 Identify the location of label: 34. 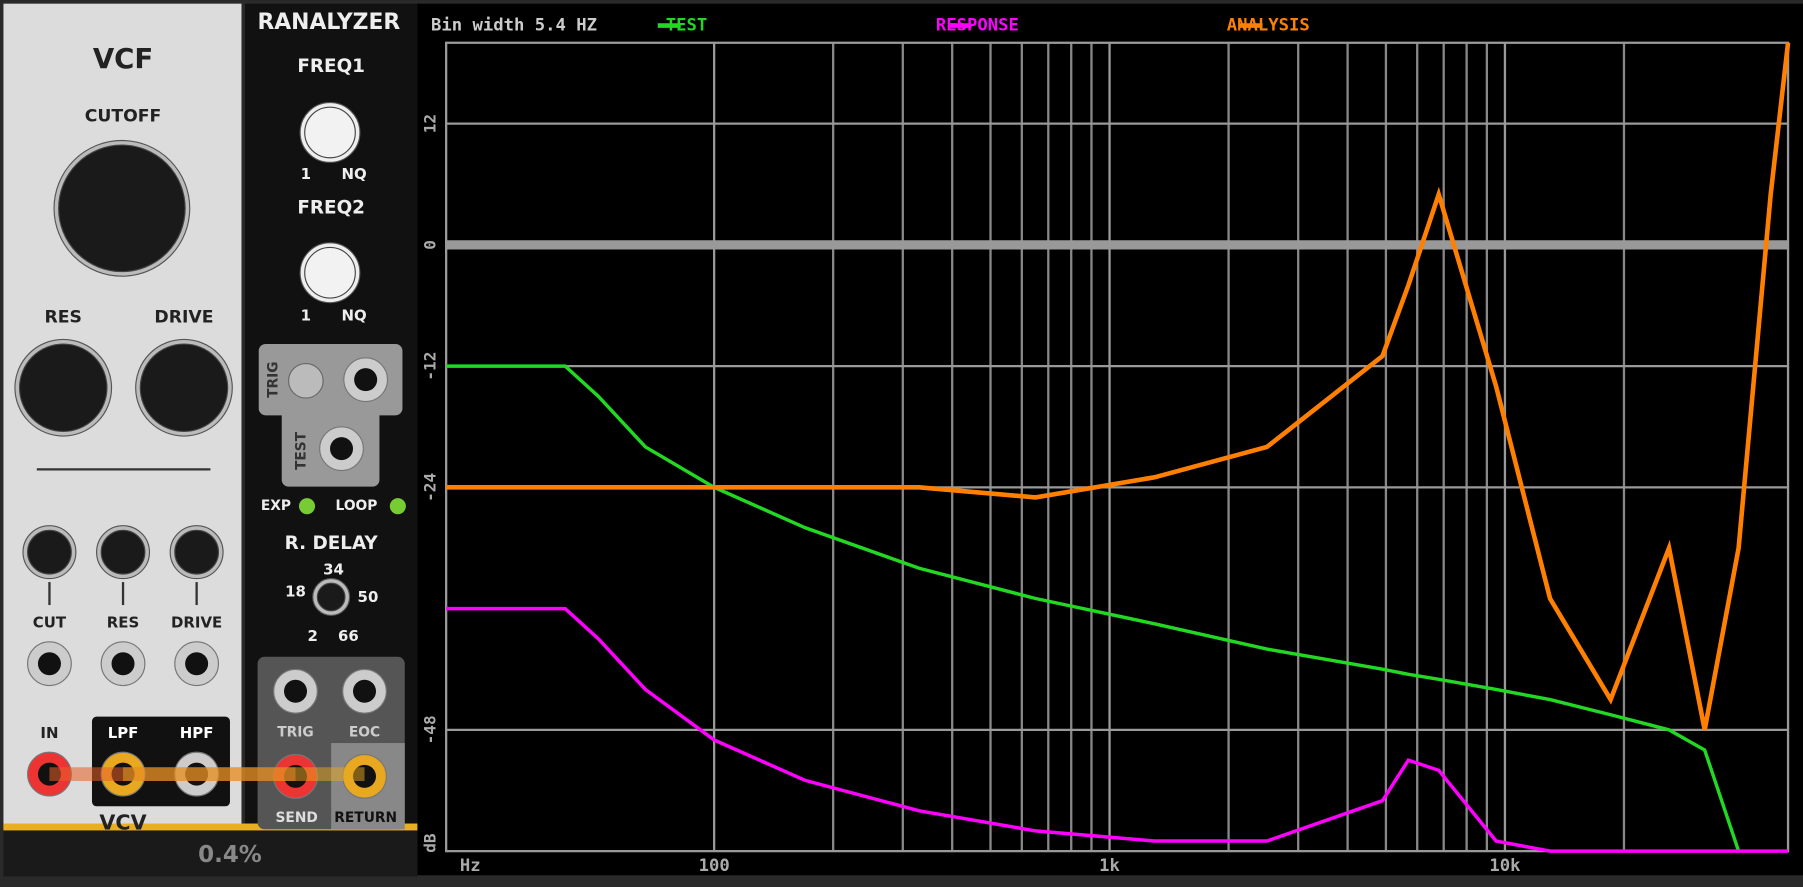
(333, 570).